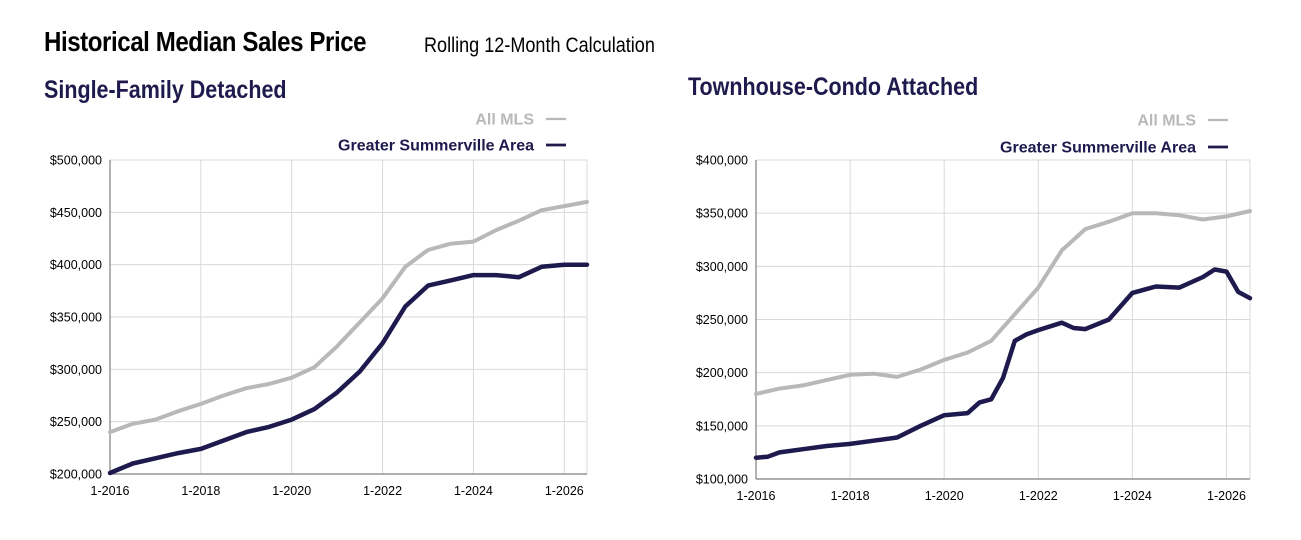  What do you see at coordinates (205, 41) in the screenshot?
I see `report-title: Historical Median Sales Price` at bounding box center [205, 41].